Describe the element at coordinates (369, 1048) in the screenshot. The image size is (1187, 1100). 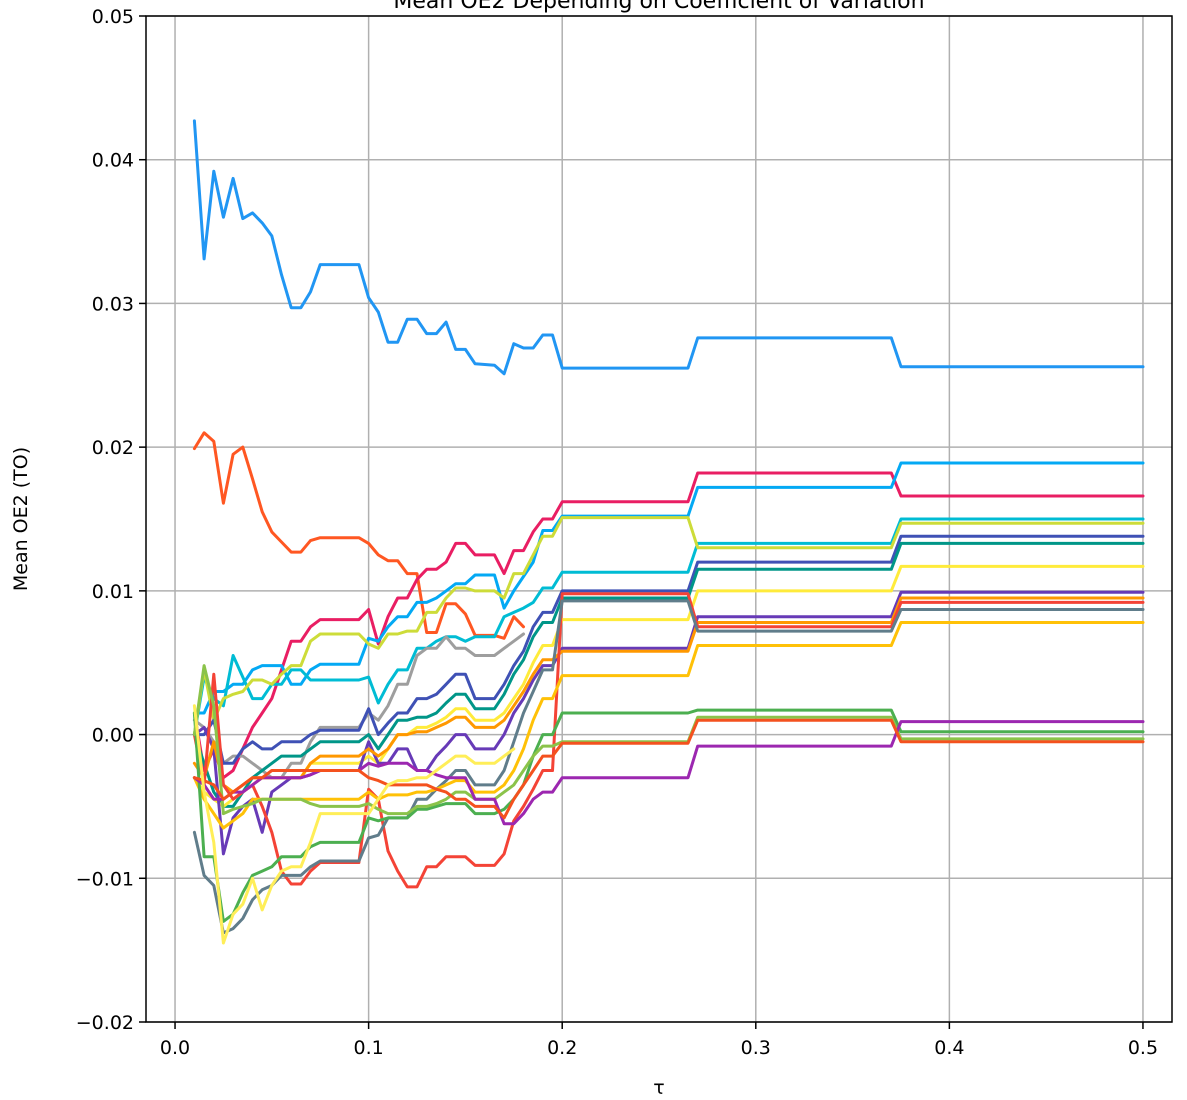
I see `x-tick-label: 0.1` at that location.